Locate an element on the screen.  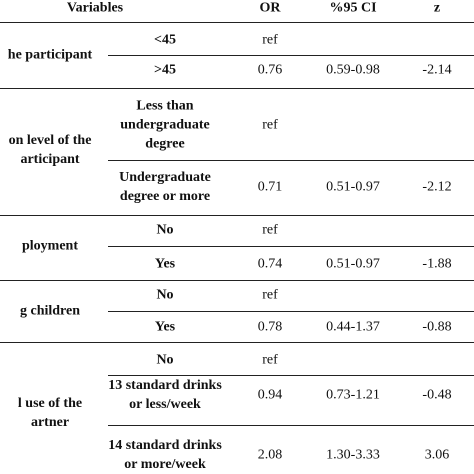
z-value: -1.88 is located at coordinates (436, 264).